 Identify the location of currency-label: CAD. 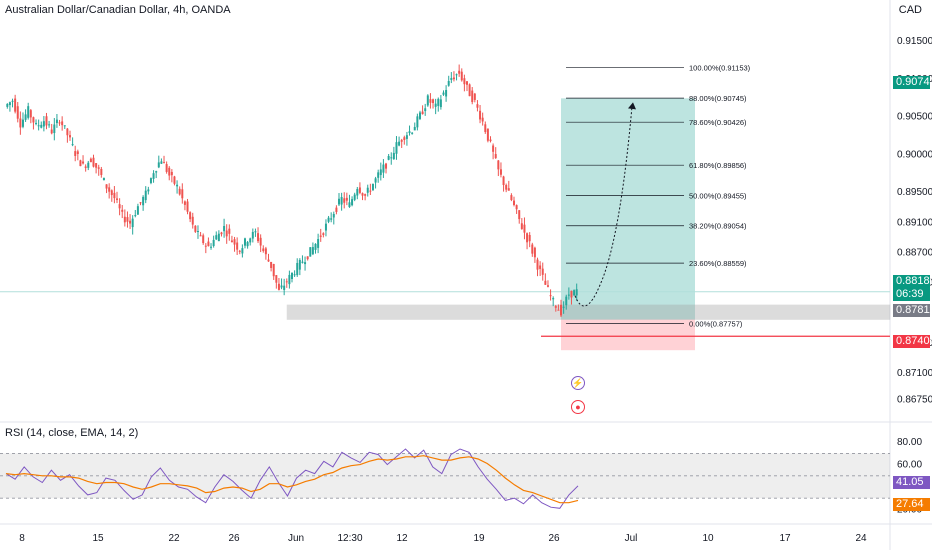
(910, 10).